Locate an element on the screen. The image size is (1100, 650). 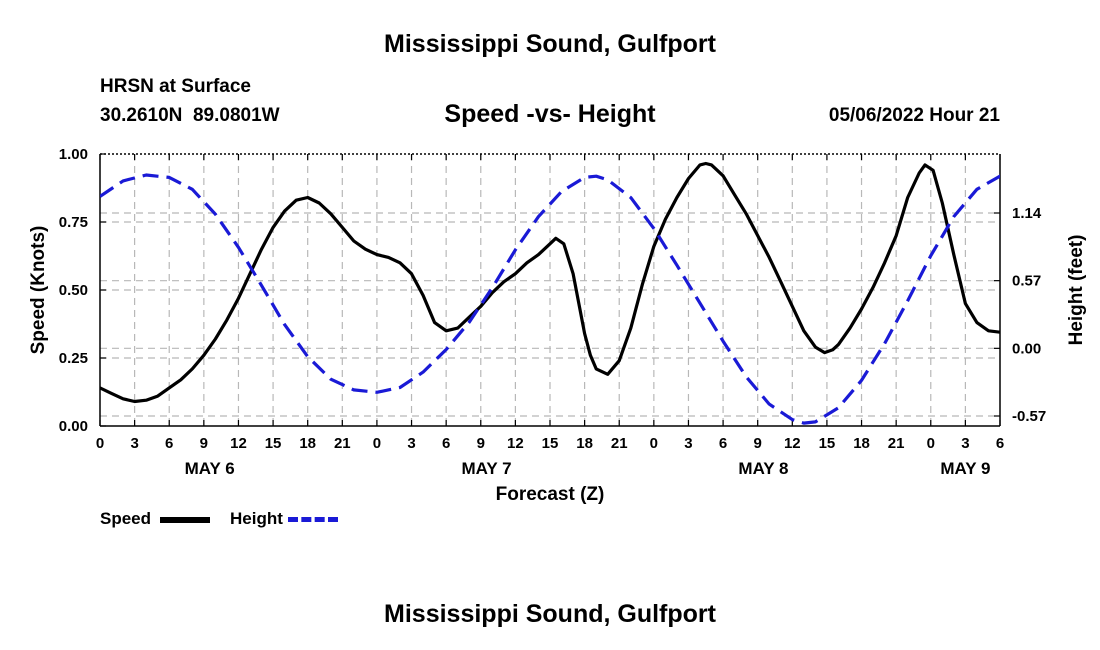
chart-subtitle: Speed -vs- Height is located at coordinates (550, 114).